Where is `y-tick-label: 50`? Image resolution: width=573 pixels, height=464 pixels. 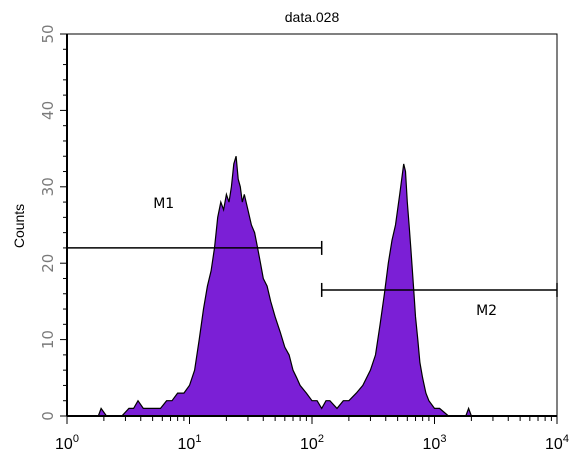
y-tick-label: 50 is located at coordinates (48, 33).